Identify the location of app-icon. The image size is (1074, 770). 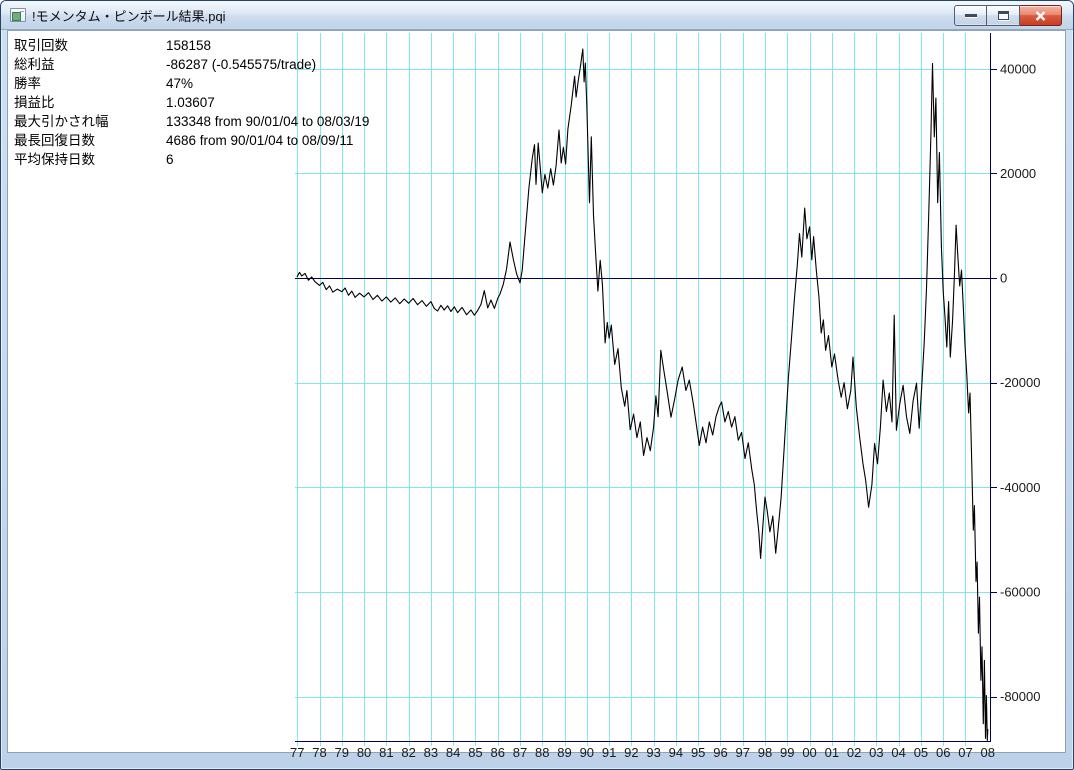
(18, 15).